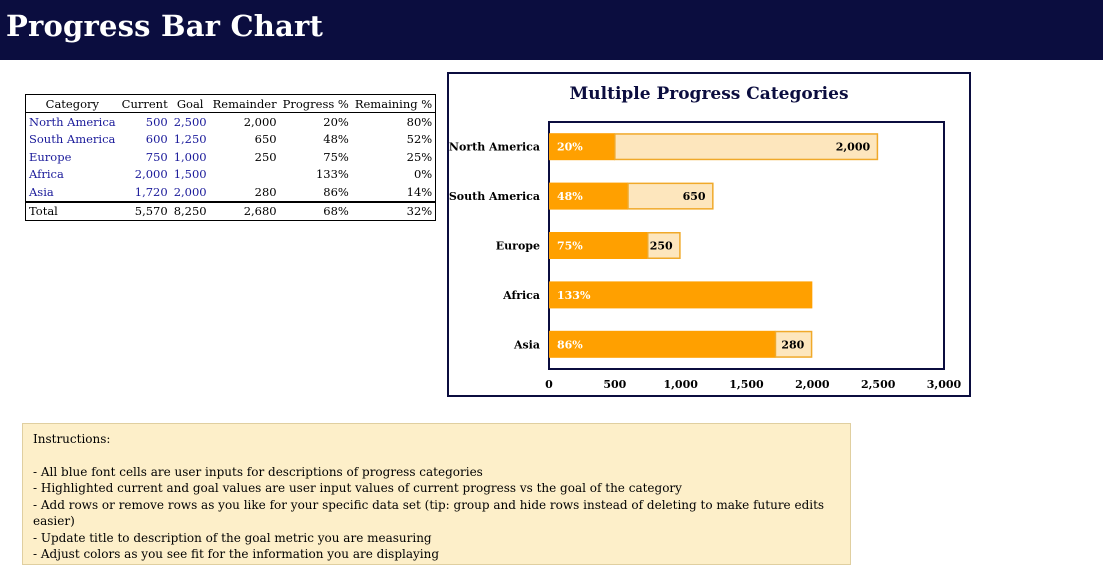 The height and width of the screenshot is (574, 1103). Describe the element at coordinates (336, 121) in the screenshot. I see `cell-progress-pct: 20%` at that location.